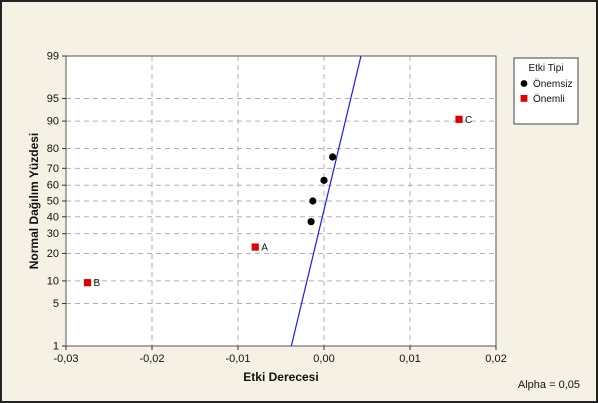 The width and height of the screenshot is (598, 403). Describe the element at coordinates (549, 385) in the screenshot. I see `alpha-annotation: Alpha = 0,05` at that location.